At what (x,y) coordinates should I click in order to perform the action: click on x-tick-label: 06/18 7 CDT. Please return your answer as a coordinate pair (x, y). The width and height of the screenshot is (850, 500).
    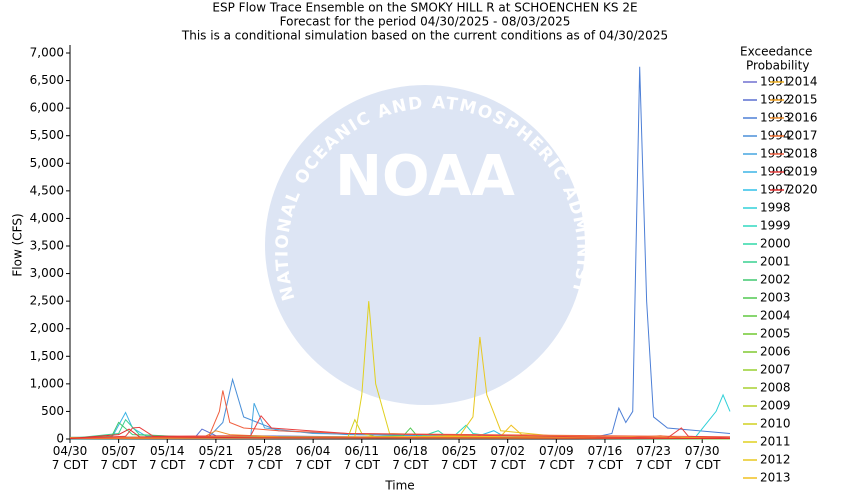
    Looking at the image, I should click on (410, 458).